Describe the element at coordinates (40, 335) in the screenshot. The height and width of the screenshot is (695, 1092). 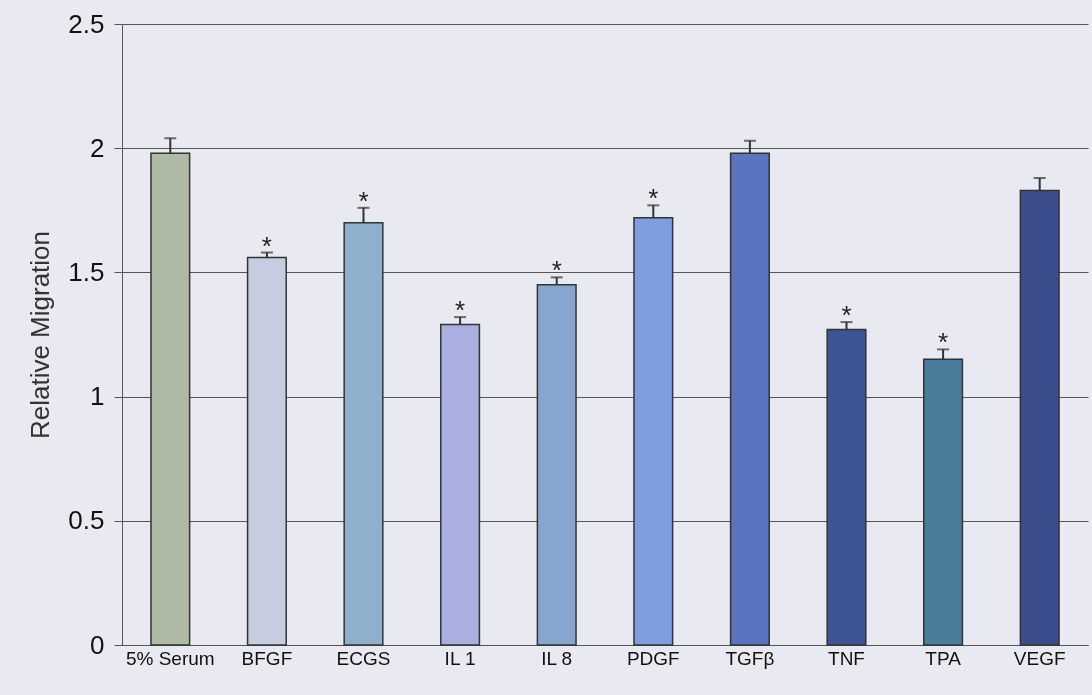
I see `y-axis-title: Relative Migration` at that location.